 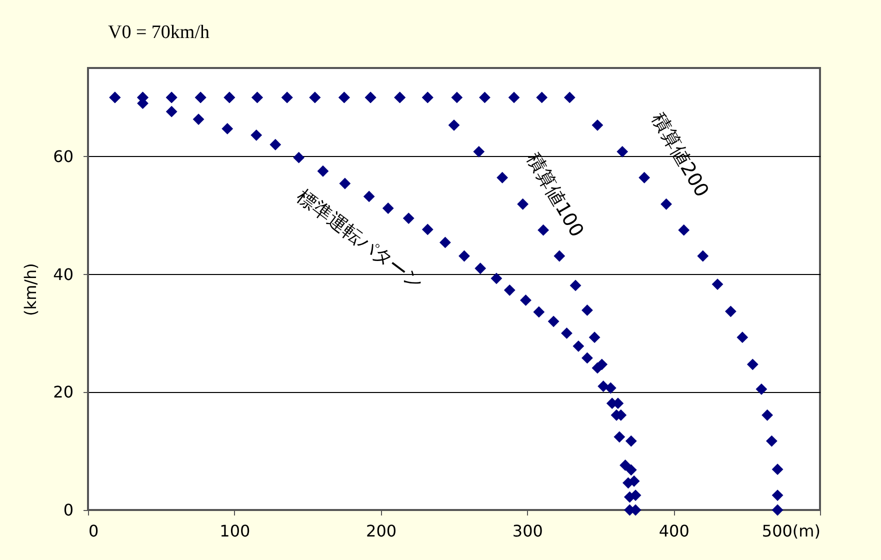 What do you see at coordinates (360, 240) in the screenshot?
I see `annotation: 標準運転パターン` at bounding box center [360, 240].